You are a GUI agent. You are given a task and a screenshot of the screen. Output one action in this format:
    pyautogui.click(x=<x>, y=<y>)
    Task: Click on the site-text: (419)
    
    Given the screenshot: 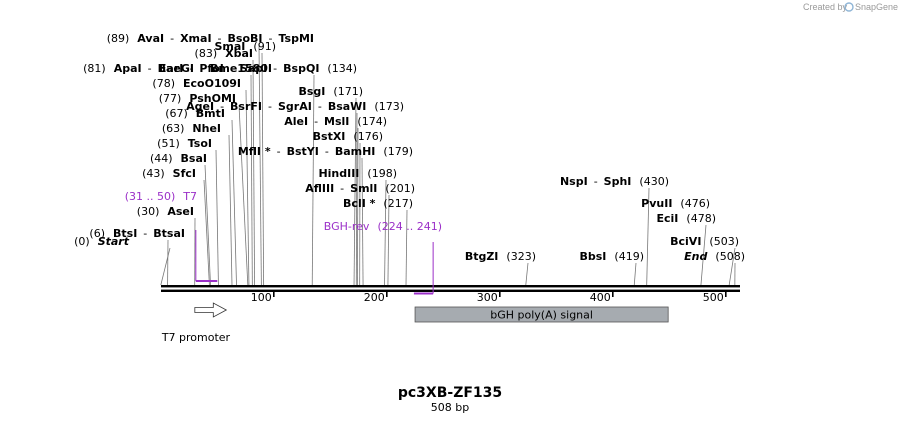 What is the action you would take?
    pyautogui.click(x=629, y=256)
    